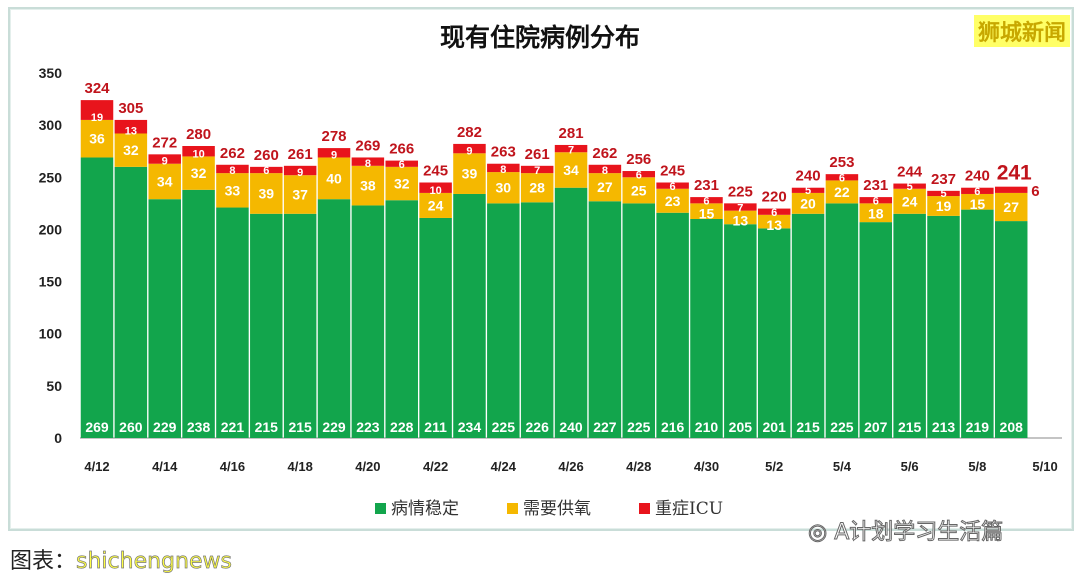  Describe the element at coordinates (131, 131) in the screenshot. I see `data-label-icu: 13` at that location.